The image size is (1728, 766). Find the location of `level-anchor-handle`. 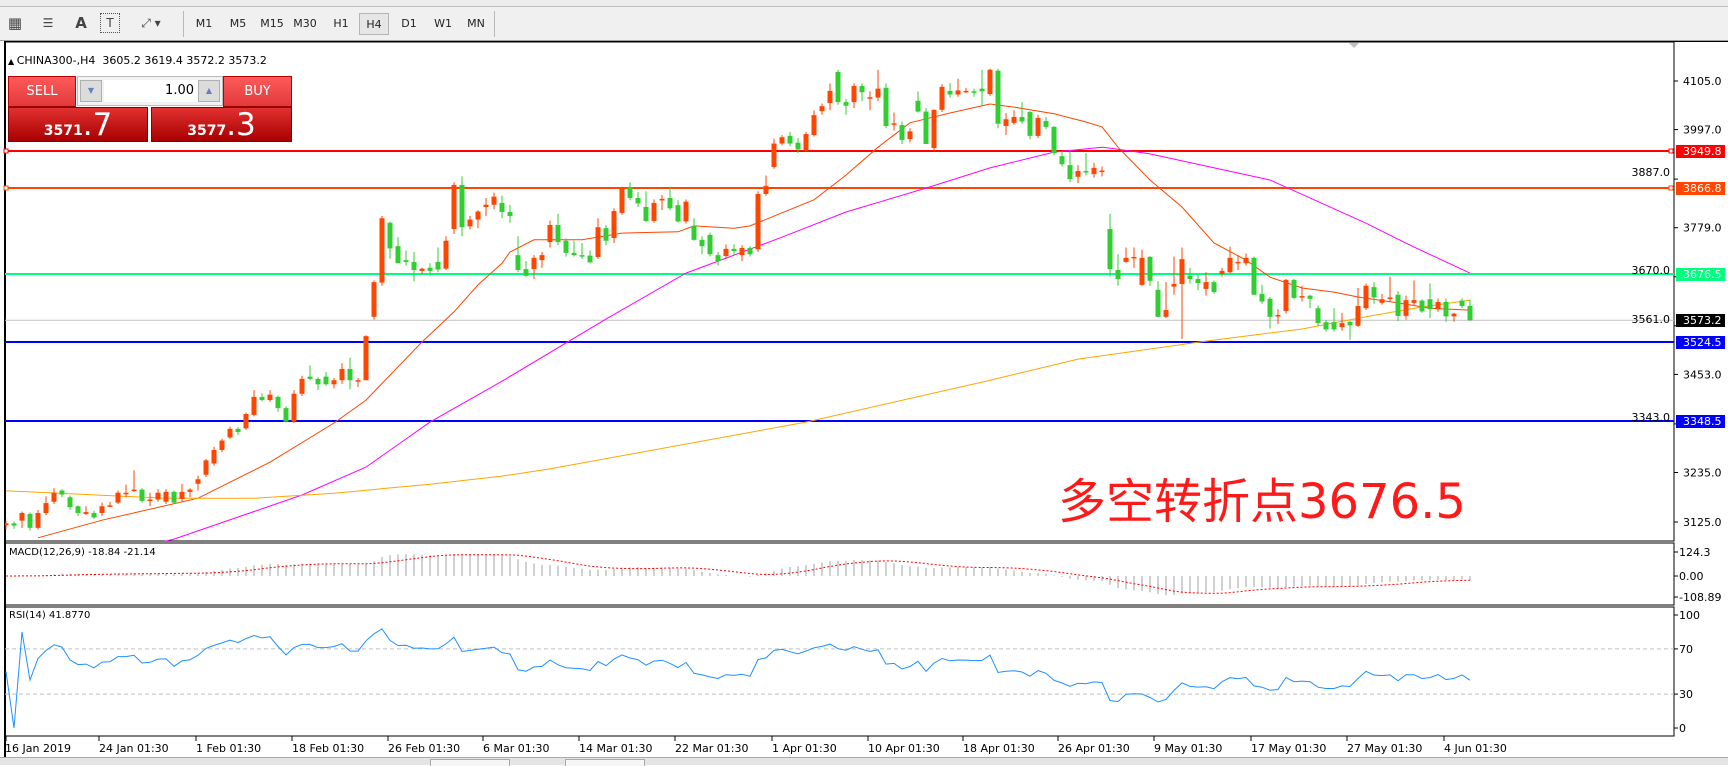

level-anchor-handle is located at coordinates (6, 188).